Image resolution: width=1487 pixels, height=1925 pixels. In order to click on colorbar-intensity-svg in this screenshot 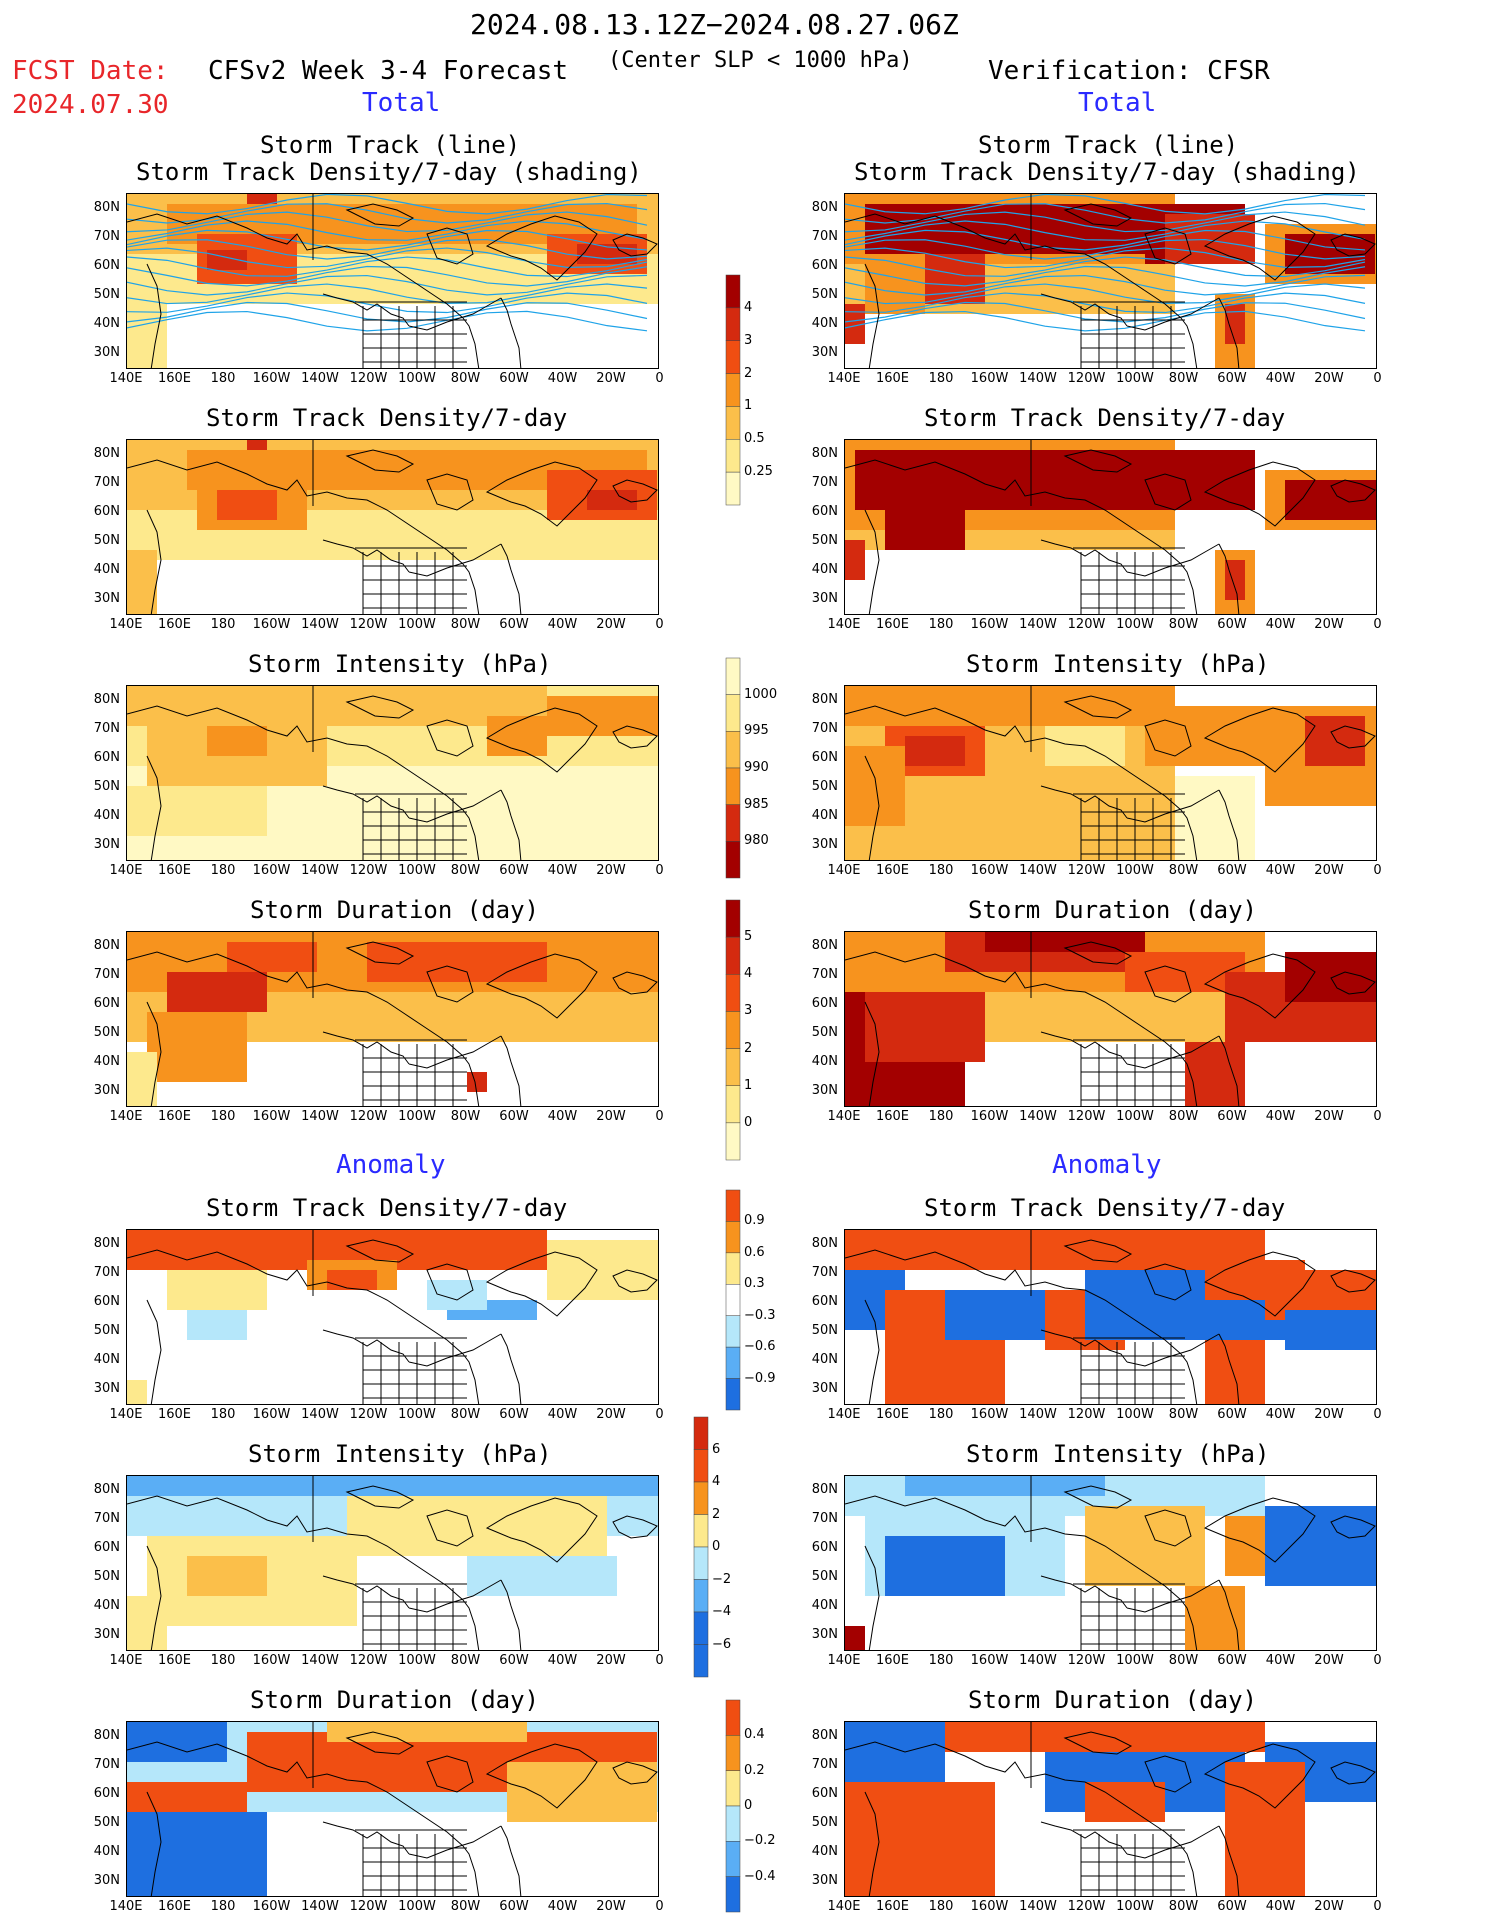, I will do `click(733, 768)`.